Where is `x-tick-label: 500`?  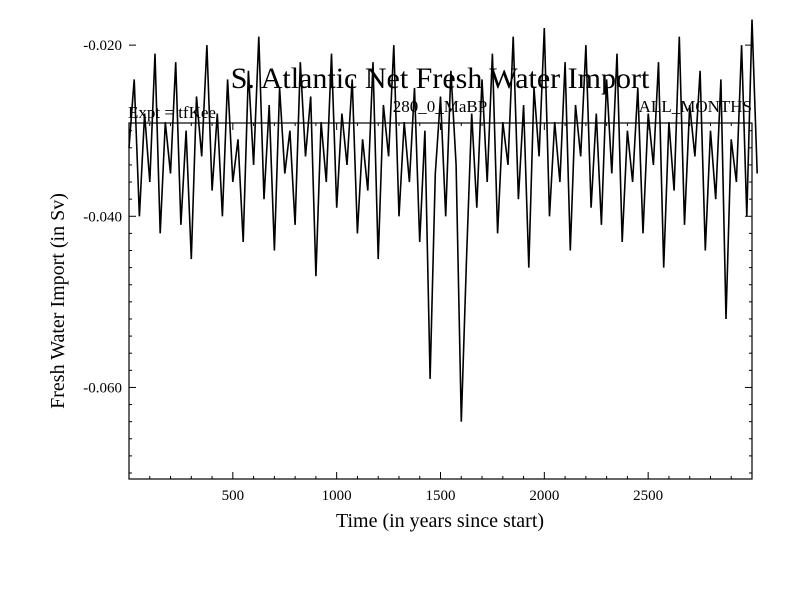
x-tick-label: 500 is located at coordinates (233, 496).